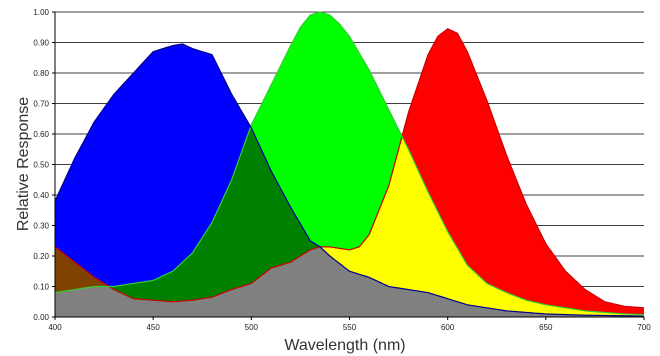 The width and height of the screenshot is (660, 356). What do you see at coordinates (153, 327) in the screenshot?
I see `x-tick-label-1: 450` at bounding box center [153, 327].